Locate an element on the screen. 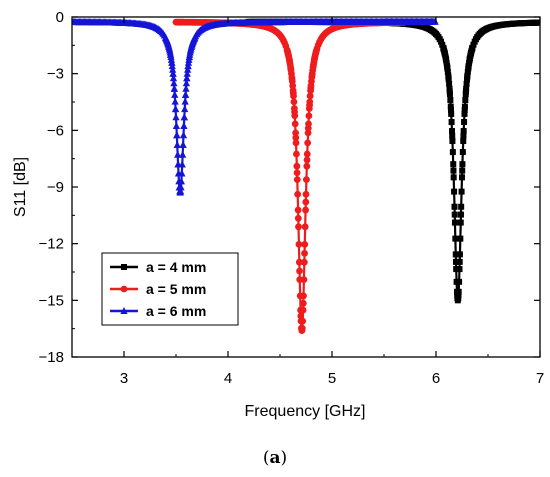 The height and width of the screenshot is (477, 550). figure-caption: (a) is located at coordinates (275, 458).